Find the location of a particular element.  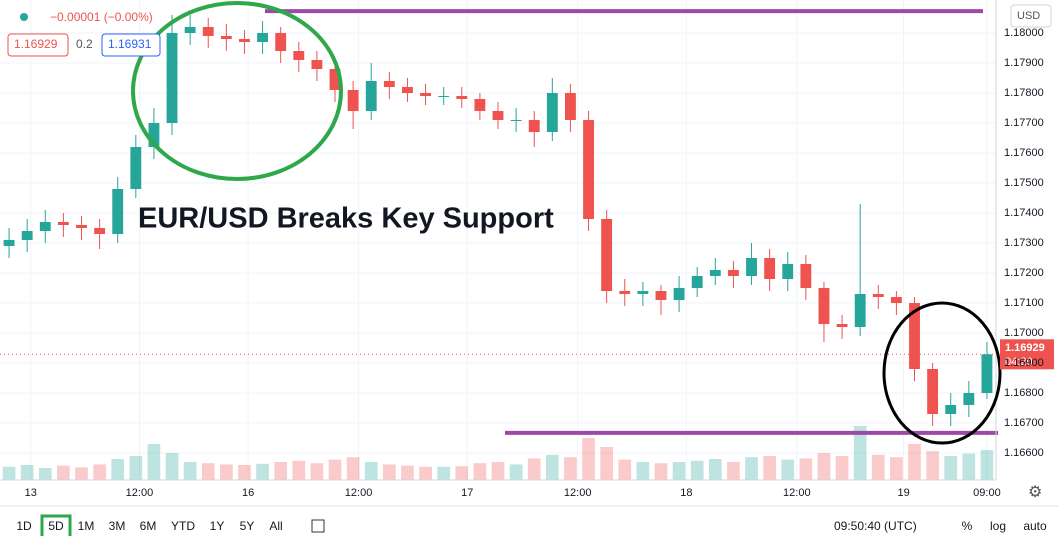

x-tick-label: 12:00 is located at coordinates (578, 493).